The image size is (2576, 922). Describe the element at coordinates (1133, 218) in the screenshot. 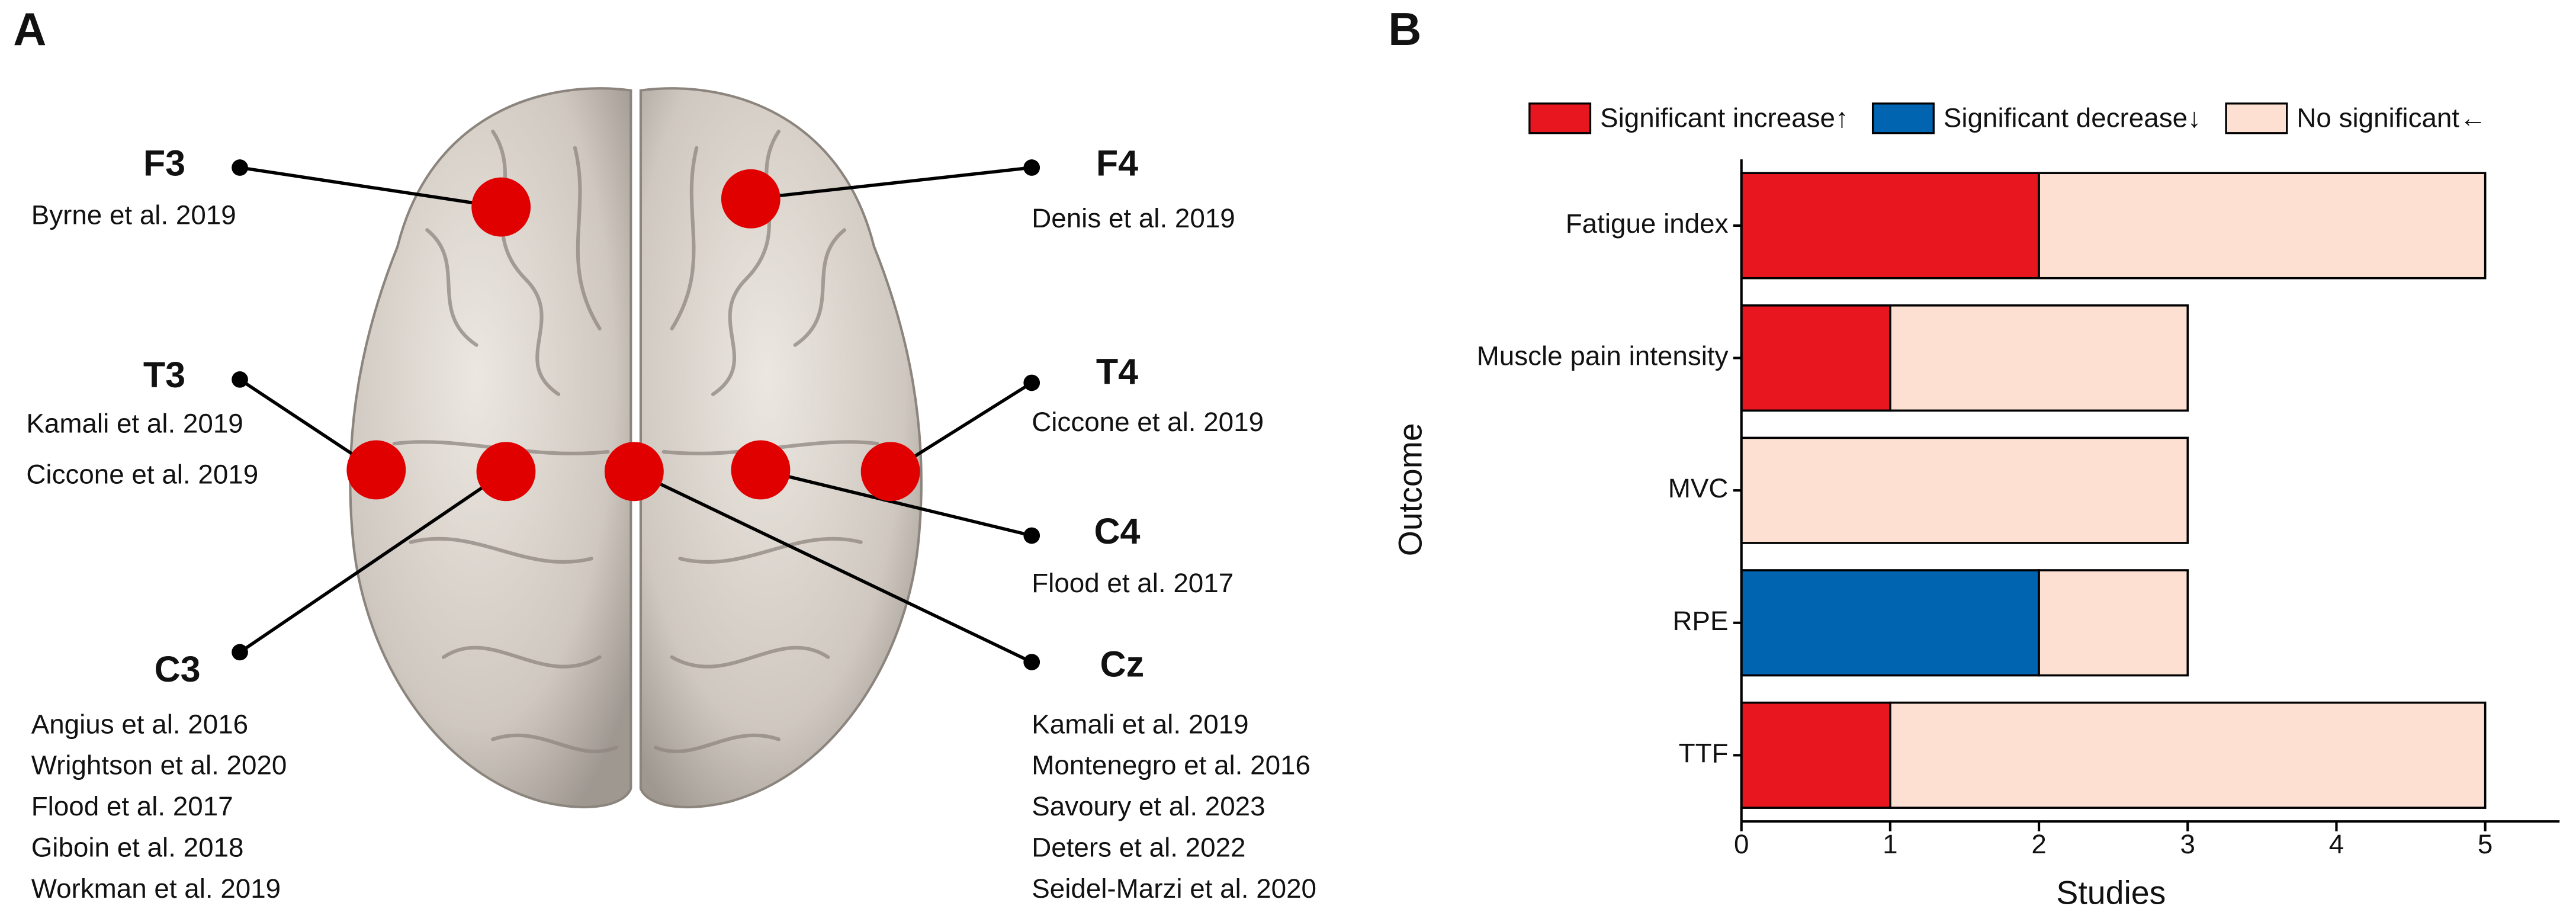

I see `study: Denis et al. 2019` at that location.